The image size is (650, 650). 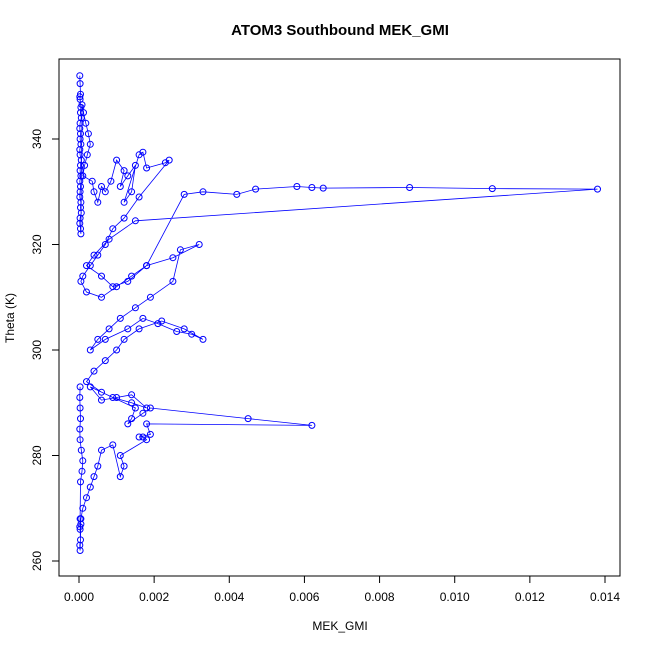 What do you see at coordinates (154, 597) in the screenshot?
I see `x-tick-label: 0.002` at bounding box center [154, 597].